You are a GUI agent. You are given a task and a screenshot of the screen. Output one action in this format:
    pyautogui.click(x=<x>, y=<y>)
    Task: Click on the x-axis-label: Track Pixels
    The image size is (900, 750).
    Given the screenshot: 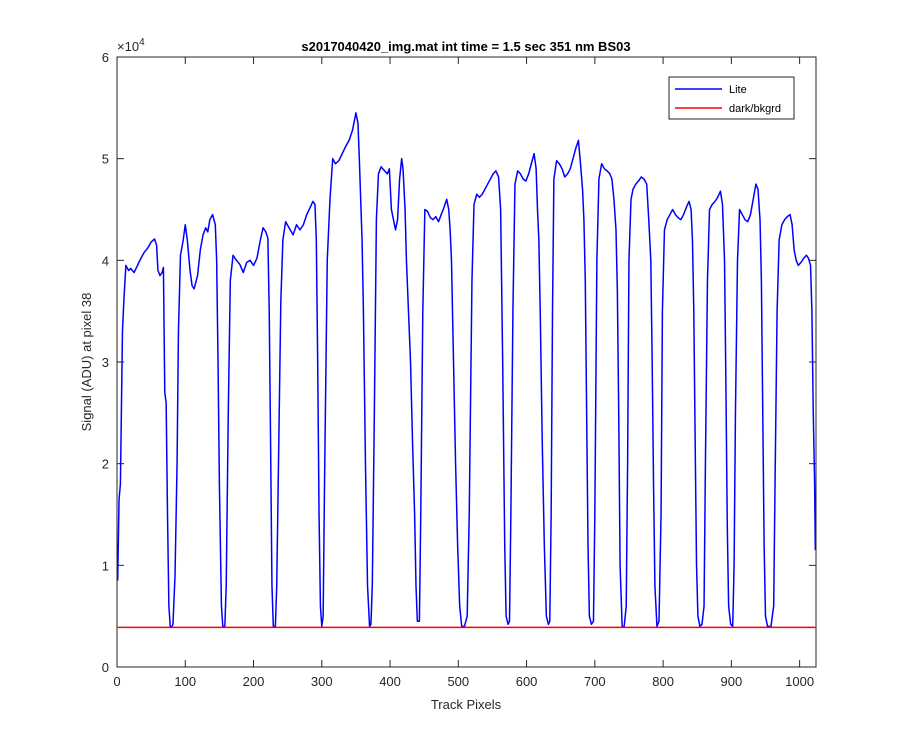 What is the action you would take?
    pyautogui.click(x=466, y=704)
    